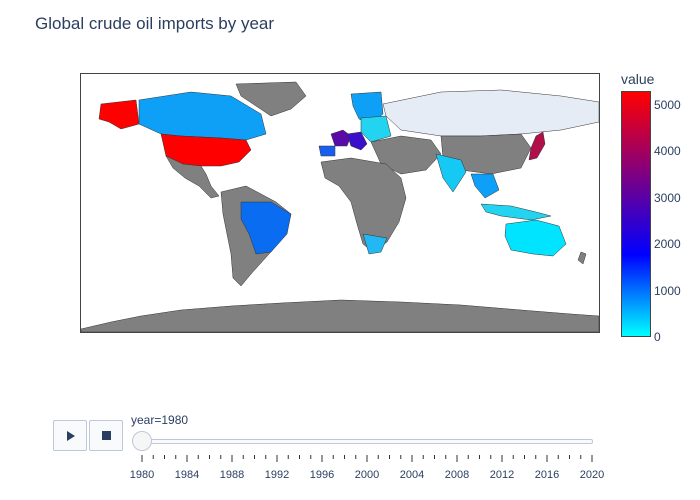 This screenshot has height=500, width=700. What do you see at coordinates (362, 441) in the screenshot?
I see `slider-track` at bounding box center [362, 441].